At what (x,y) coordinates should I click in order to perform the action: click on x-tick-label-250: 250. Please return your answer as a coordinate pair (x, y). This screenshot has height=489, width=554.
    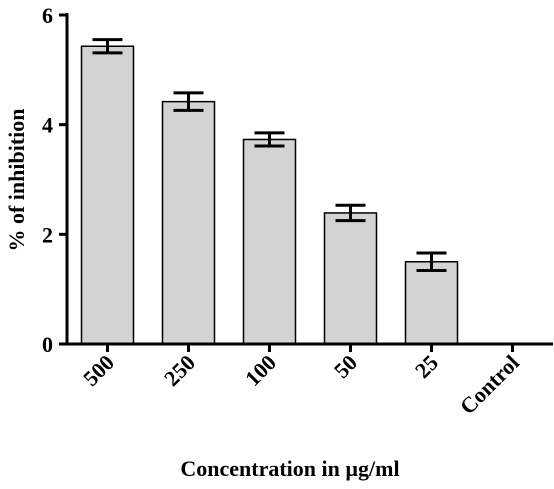
    Looking at the image, I should click on (179, 370).